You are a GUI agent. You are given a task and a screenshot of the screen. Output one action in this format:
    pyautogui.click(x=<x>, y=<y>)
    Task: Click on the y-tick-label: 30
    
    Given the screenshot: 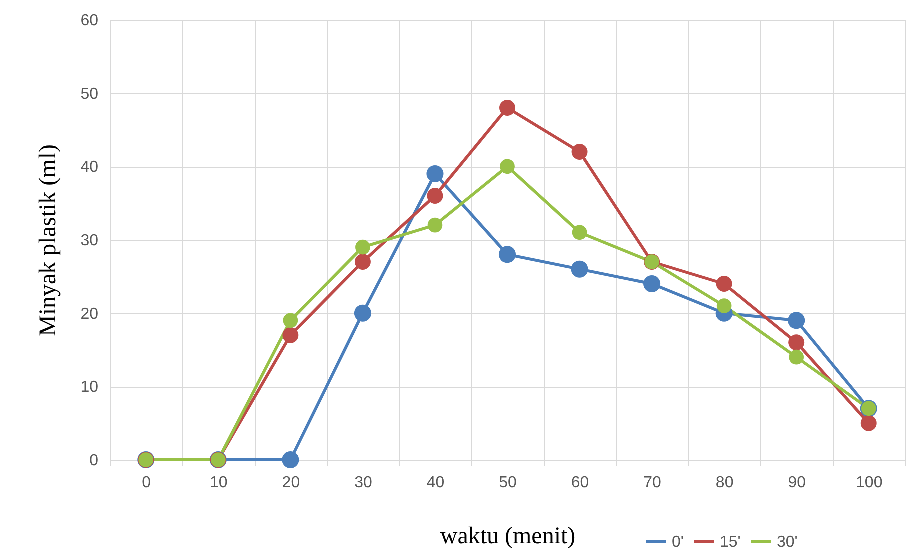 What is the action you would take?
    pyautogui.click(x=89, y=241)
    